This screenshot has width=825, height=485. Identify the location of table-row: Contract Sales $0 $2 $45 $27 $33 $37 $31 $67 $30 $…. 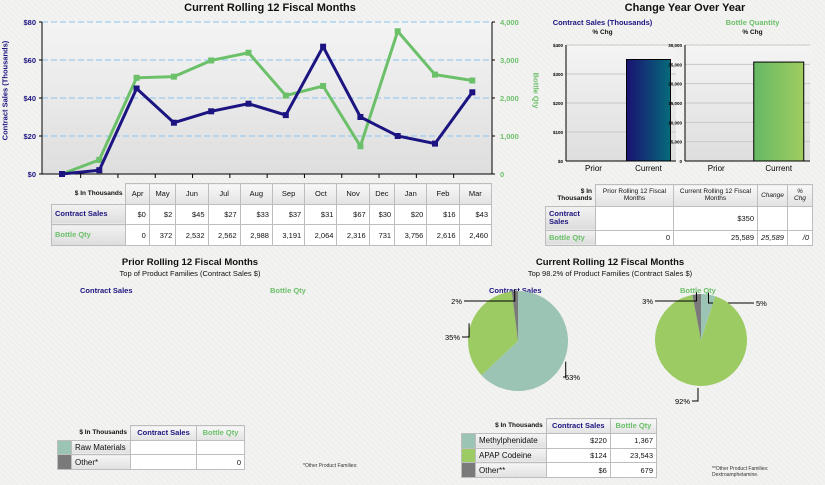
(271, 214).